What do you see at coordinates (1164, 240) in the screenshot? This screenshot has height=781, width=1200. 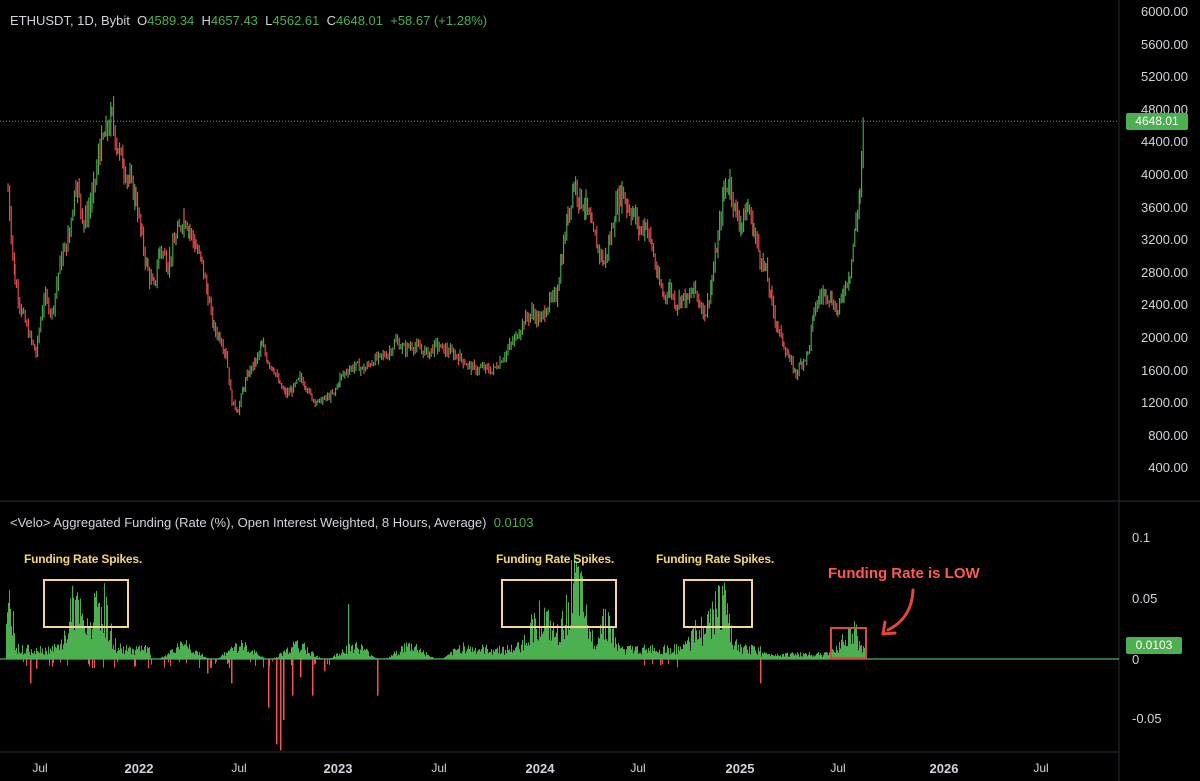 I see `price-tick-label: 3200.00` at bounding box center [1164, 240].